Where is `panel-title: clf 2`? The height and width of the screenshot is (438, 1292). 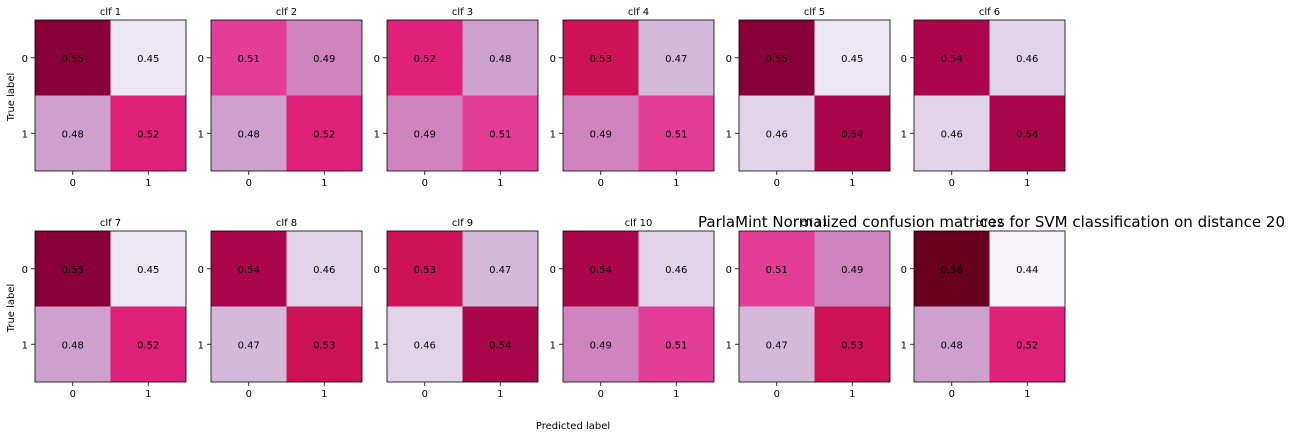
panel-title: clf 2 is located at coordinates (286, 12).